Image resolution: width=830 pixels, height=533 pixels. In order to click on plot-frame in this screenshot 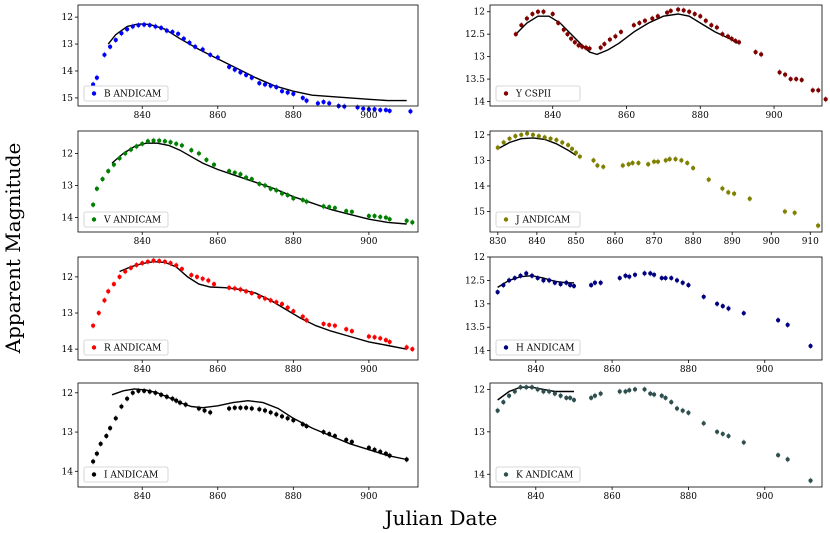, I will do `click(656, 181)`.